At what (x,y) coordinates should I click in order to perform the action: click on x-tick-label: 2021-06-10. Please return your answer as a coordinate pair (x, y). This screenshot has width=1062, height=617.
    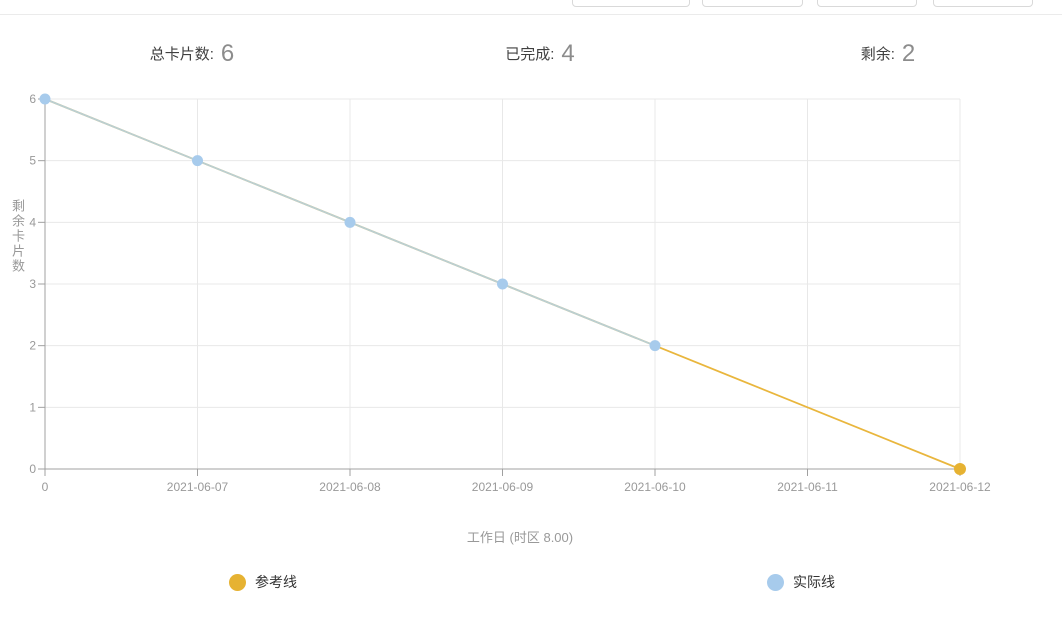
    Looking at the image, I should click on (655, 487).